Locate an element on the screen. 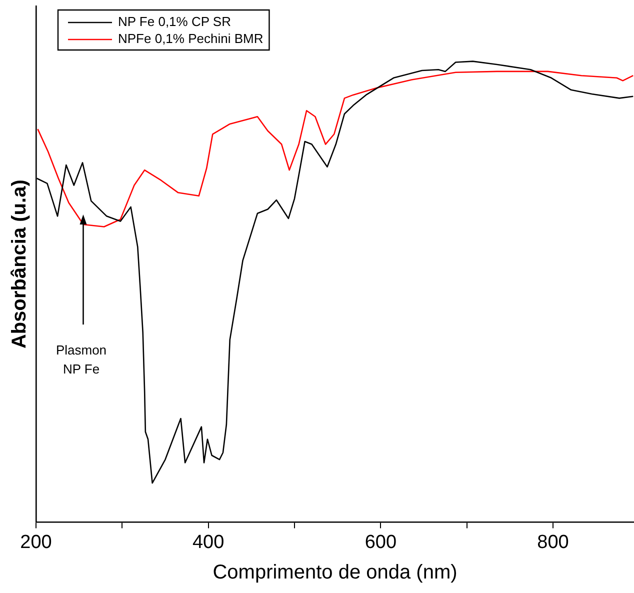 This screenshot has height=593, width=634. y-axis-title: Absorbância (u.a) is located at coordinates (19, 264).